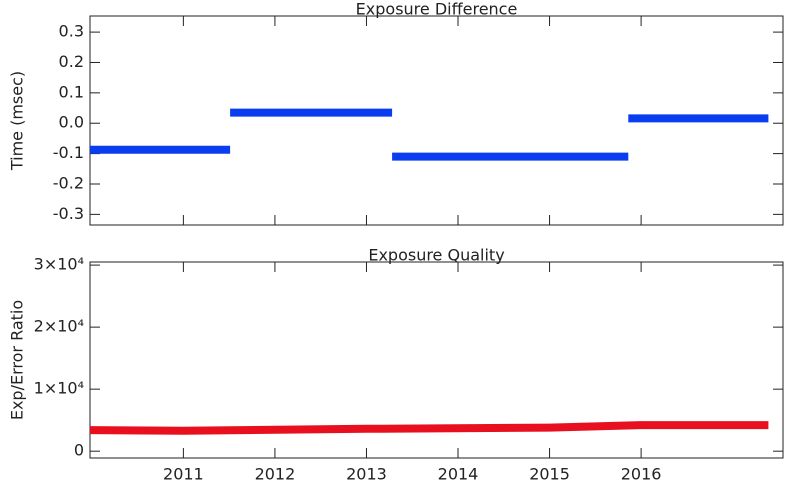 The image size is (787, 486). I want to click on y-tick-label: 0, so click(79, 450).